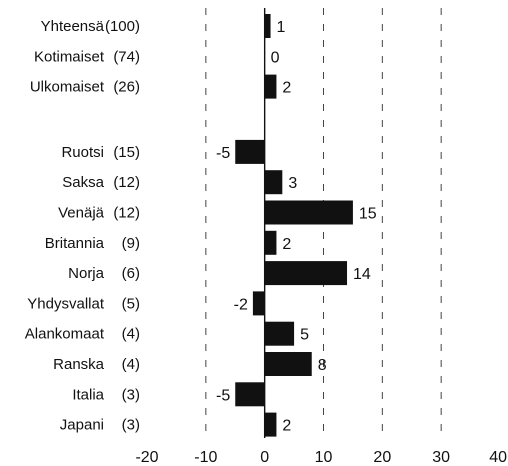  What do you see at coordinates (82, 425) in the screenshot?
I see `category-label-japani: Japani` at bounding box center [82, 425].